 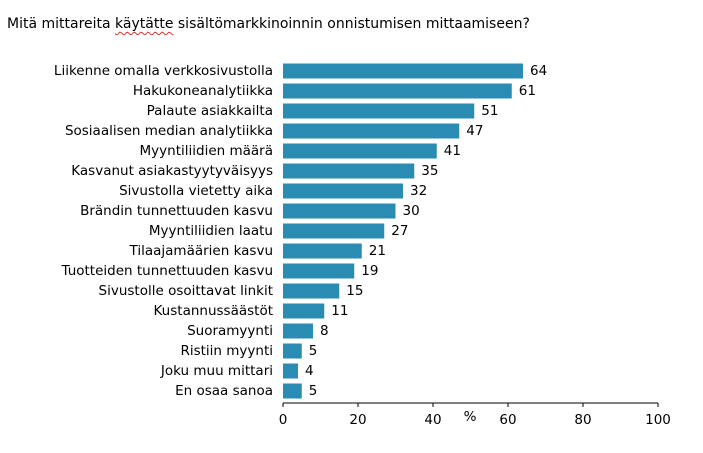 What do you see at coordinates (230, 331) in the screenshot?
I see `category-label: Suoramyynti` at bounding box center [230, 331].